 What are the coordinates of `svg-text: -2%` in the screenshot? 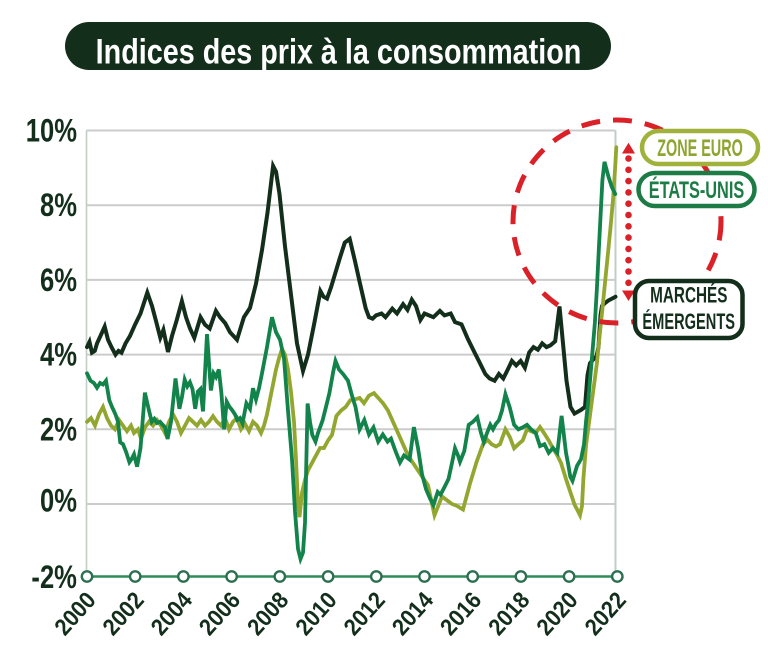 It's located at (54, 577).